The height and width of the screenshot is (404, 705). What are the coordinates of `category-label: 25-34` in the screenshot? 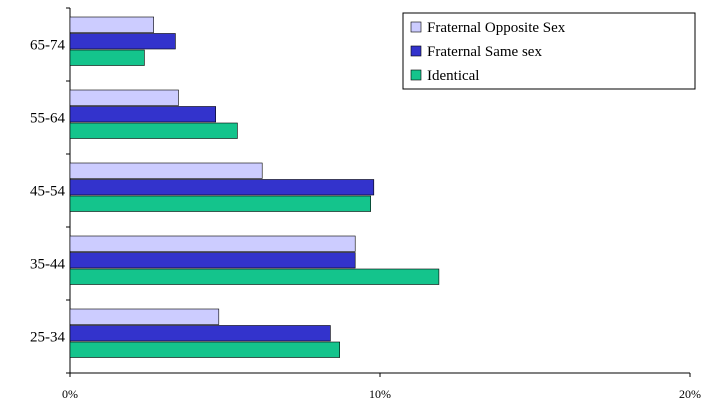 It's located at (47, 338).